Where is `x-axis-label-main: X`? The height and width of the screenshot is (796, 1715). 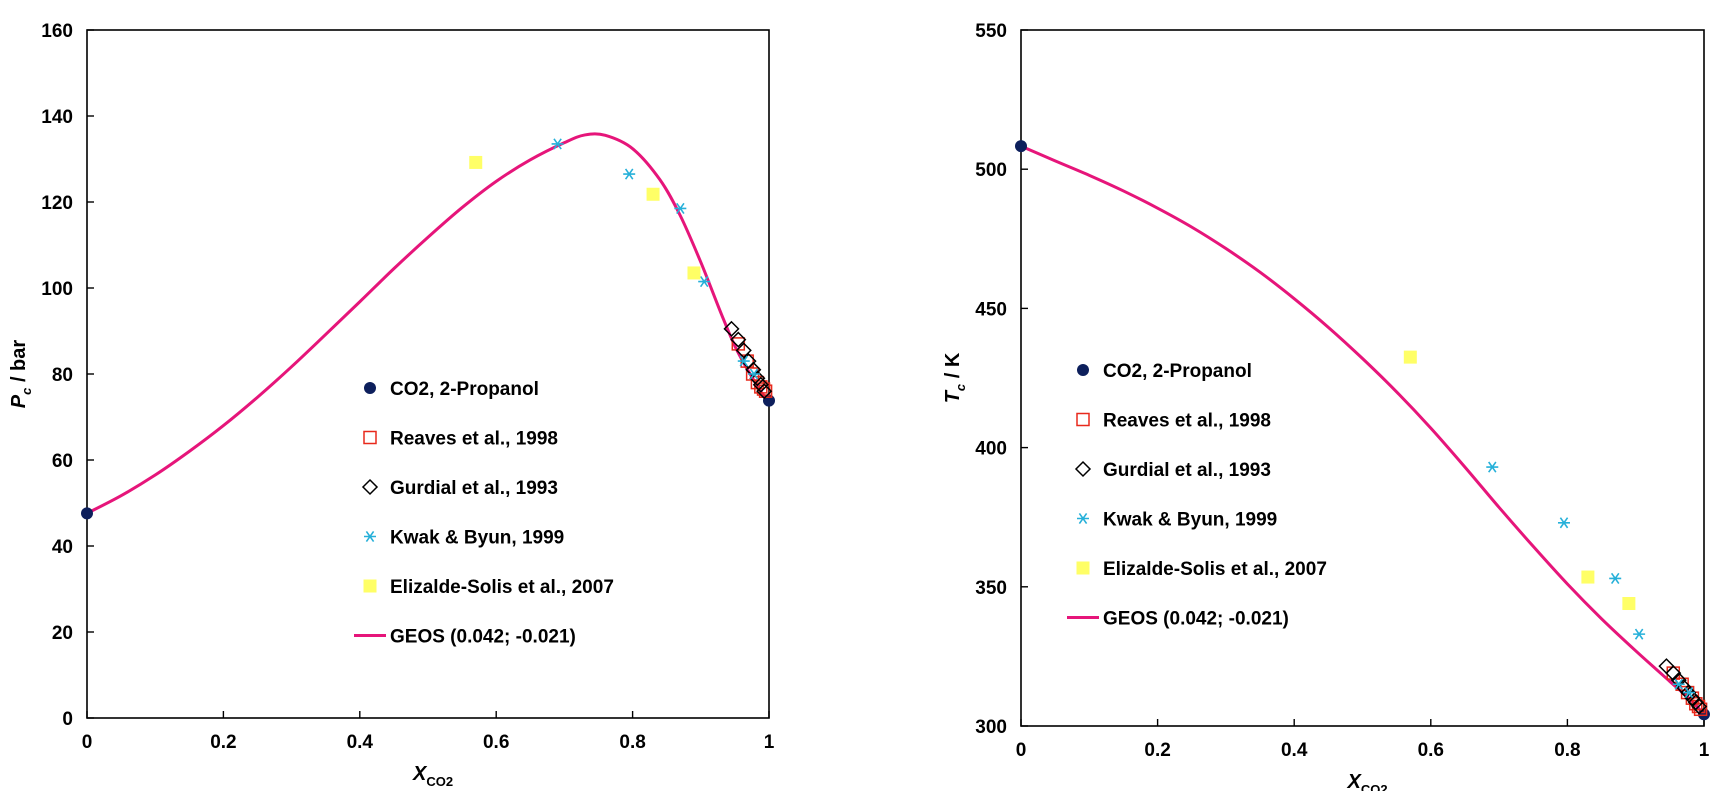
x-axis-label-main: X is located at coordinates (420, 774).